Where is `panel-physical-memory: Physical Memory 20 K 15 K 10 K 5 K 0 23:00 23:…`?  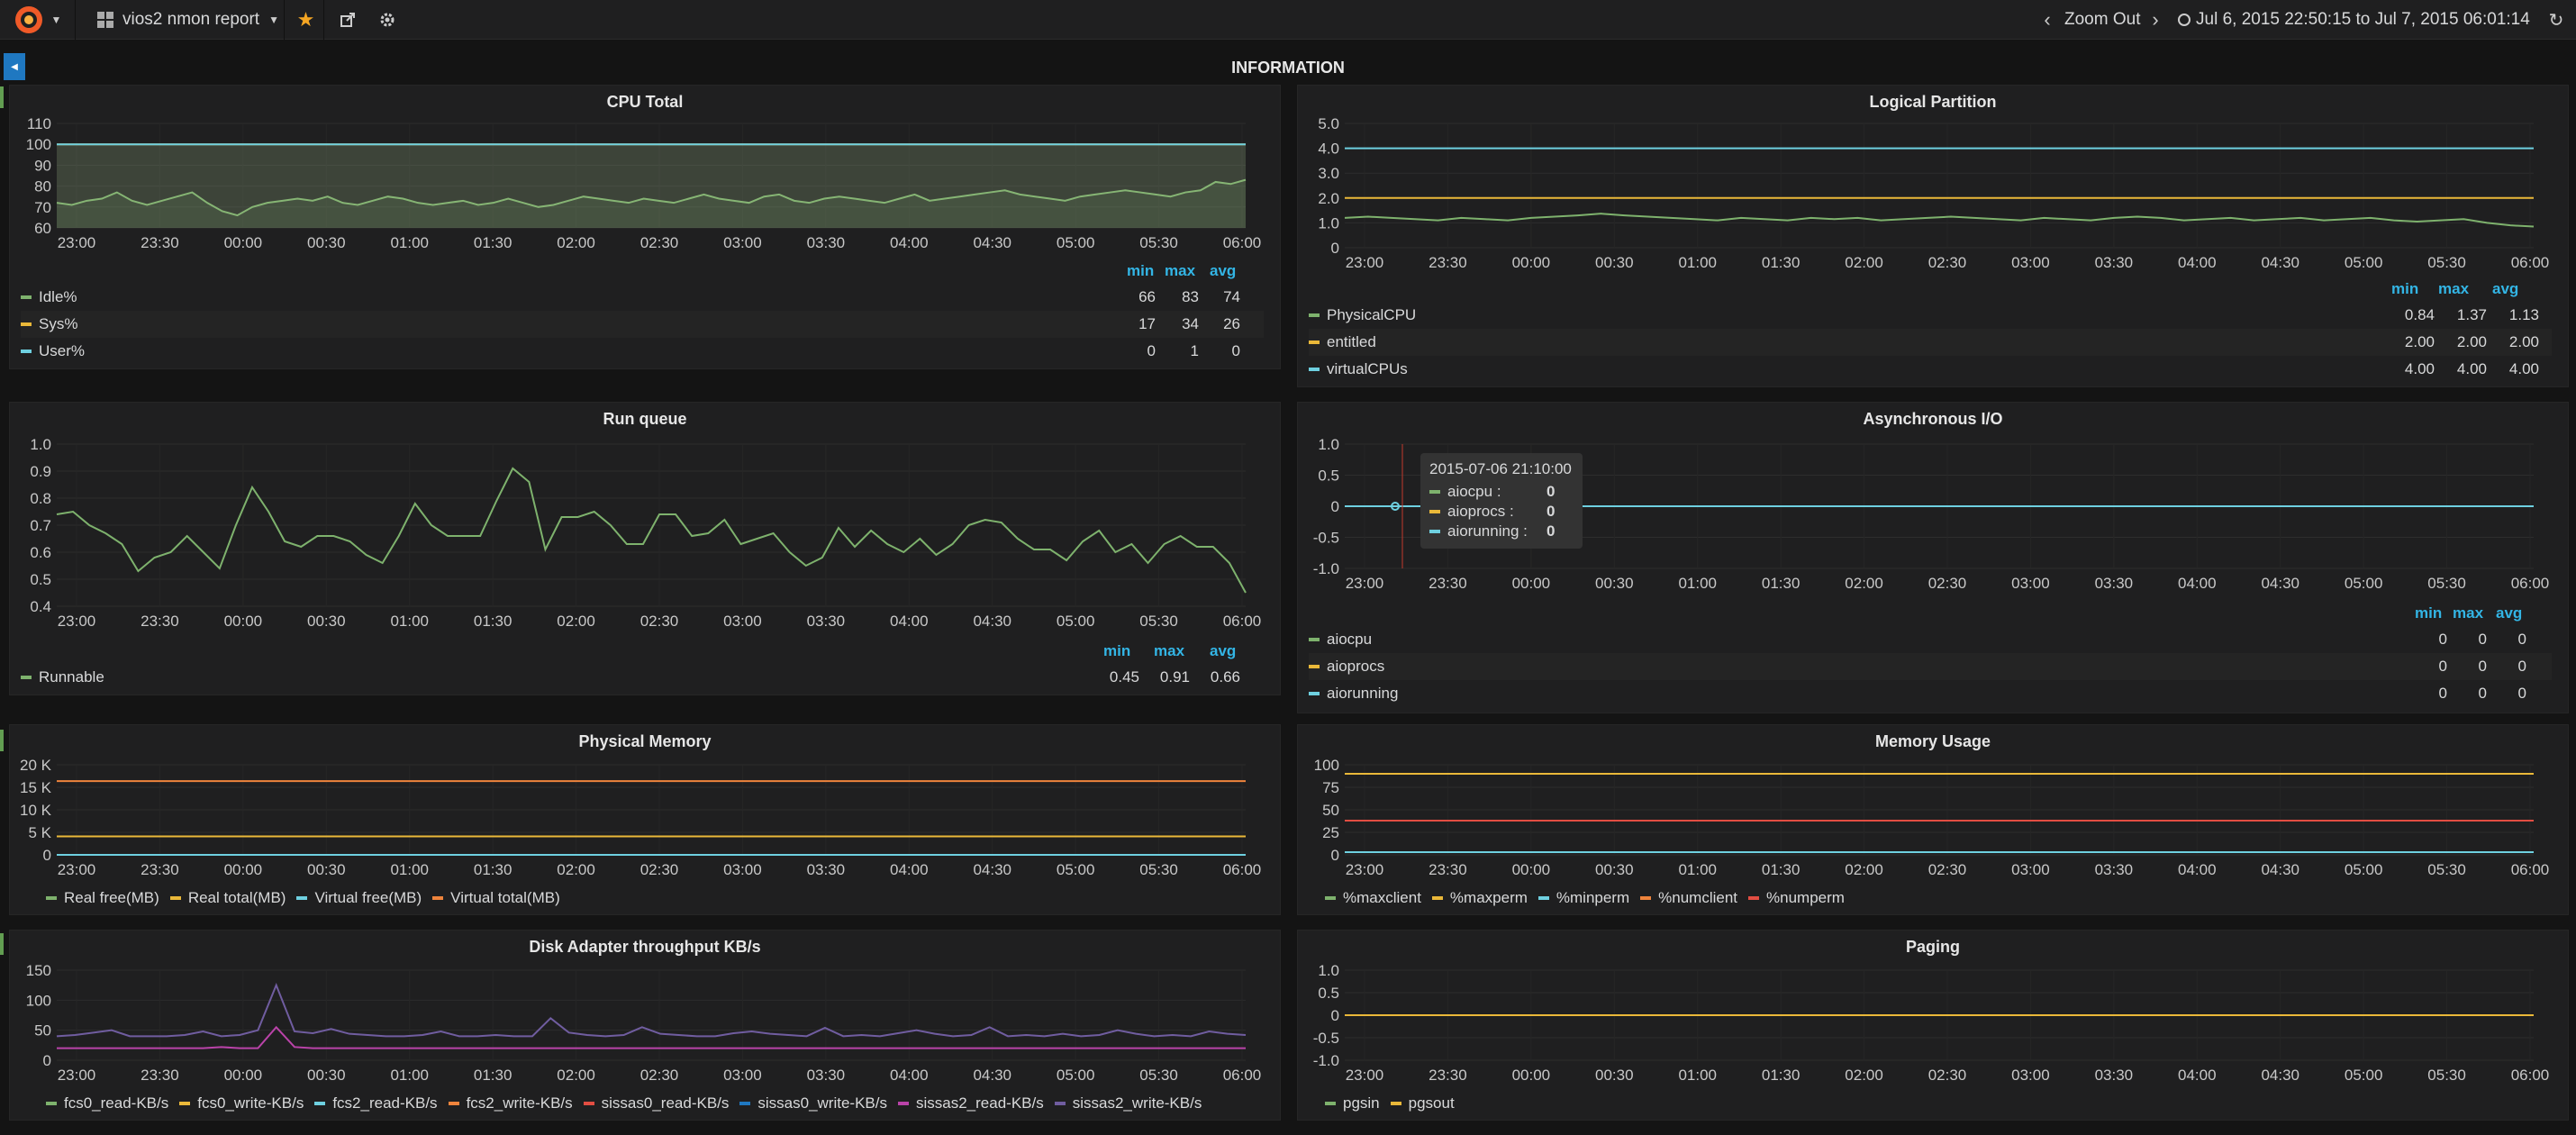
panel-physical-memory: Physical Memory 20 K 15 K 10 K 5 K 0 23:00 23:… is located at coordinates (645, 819).